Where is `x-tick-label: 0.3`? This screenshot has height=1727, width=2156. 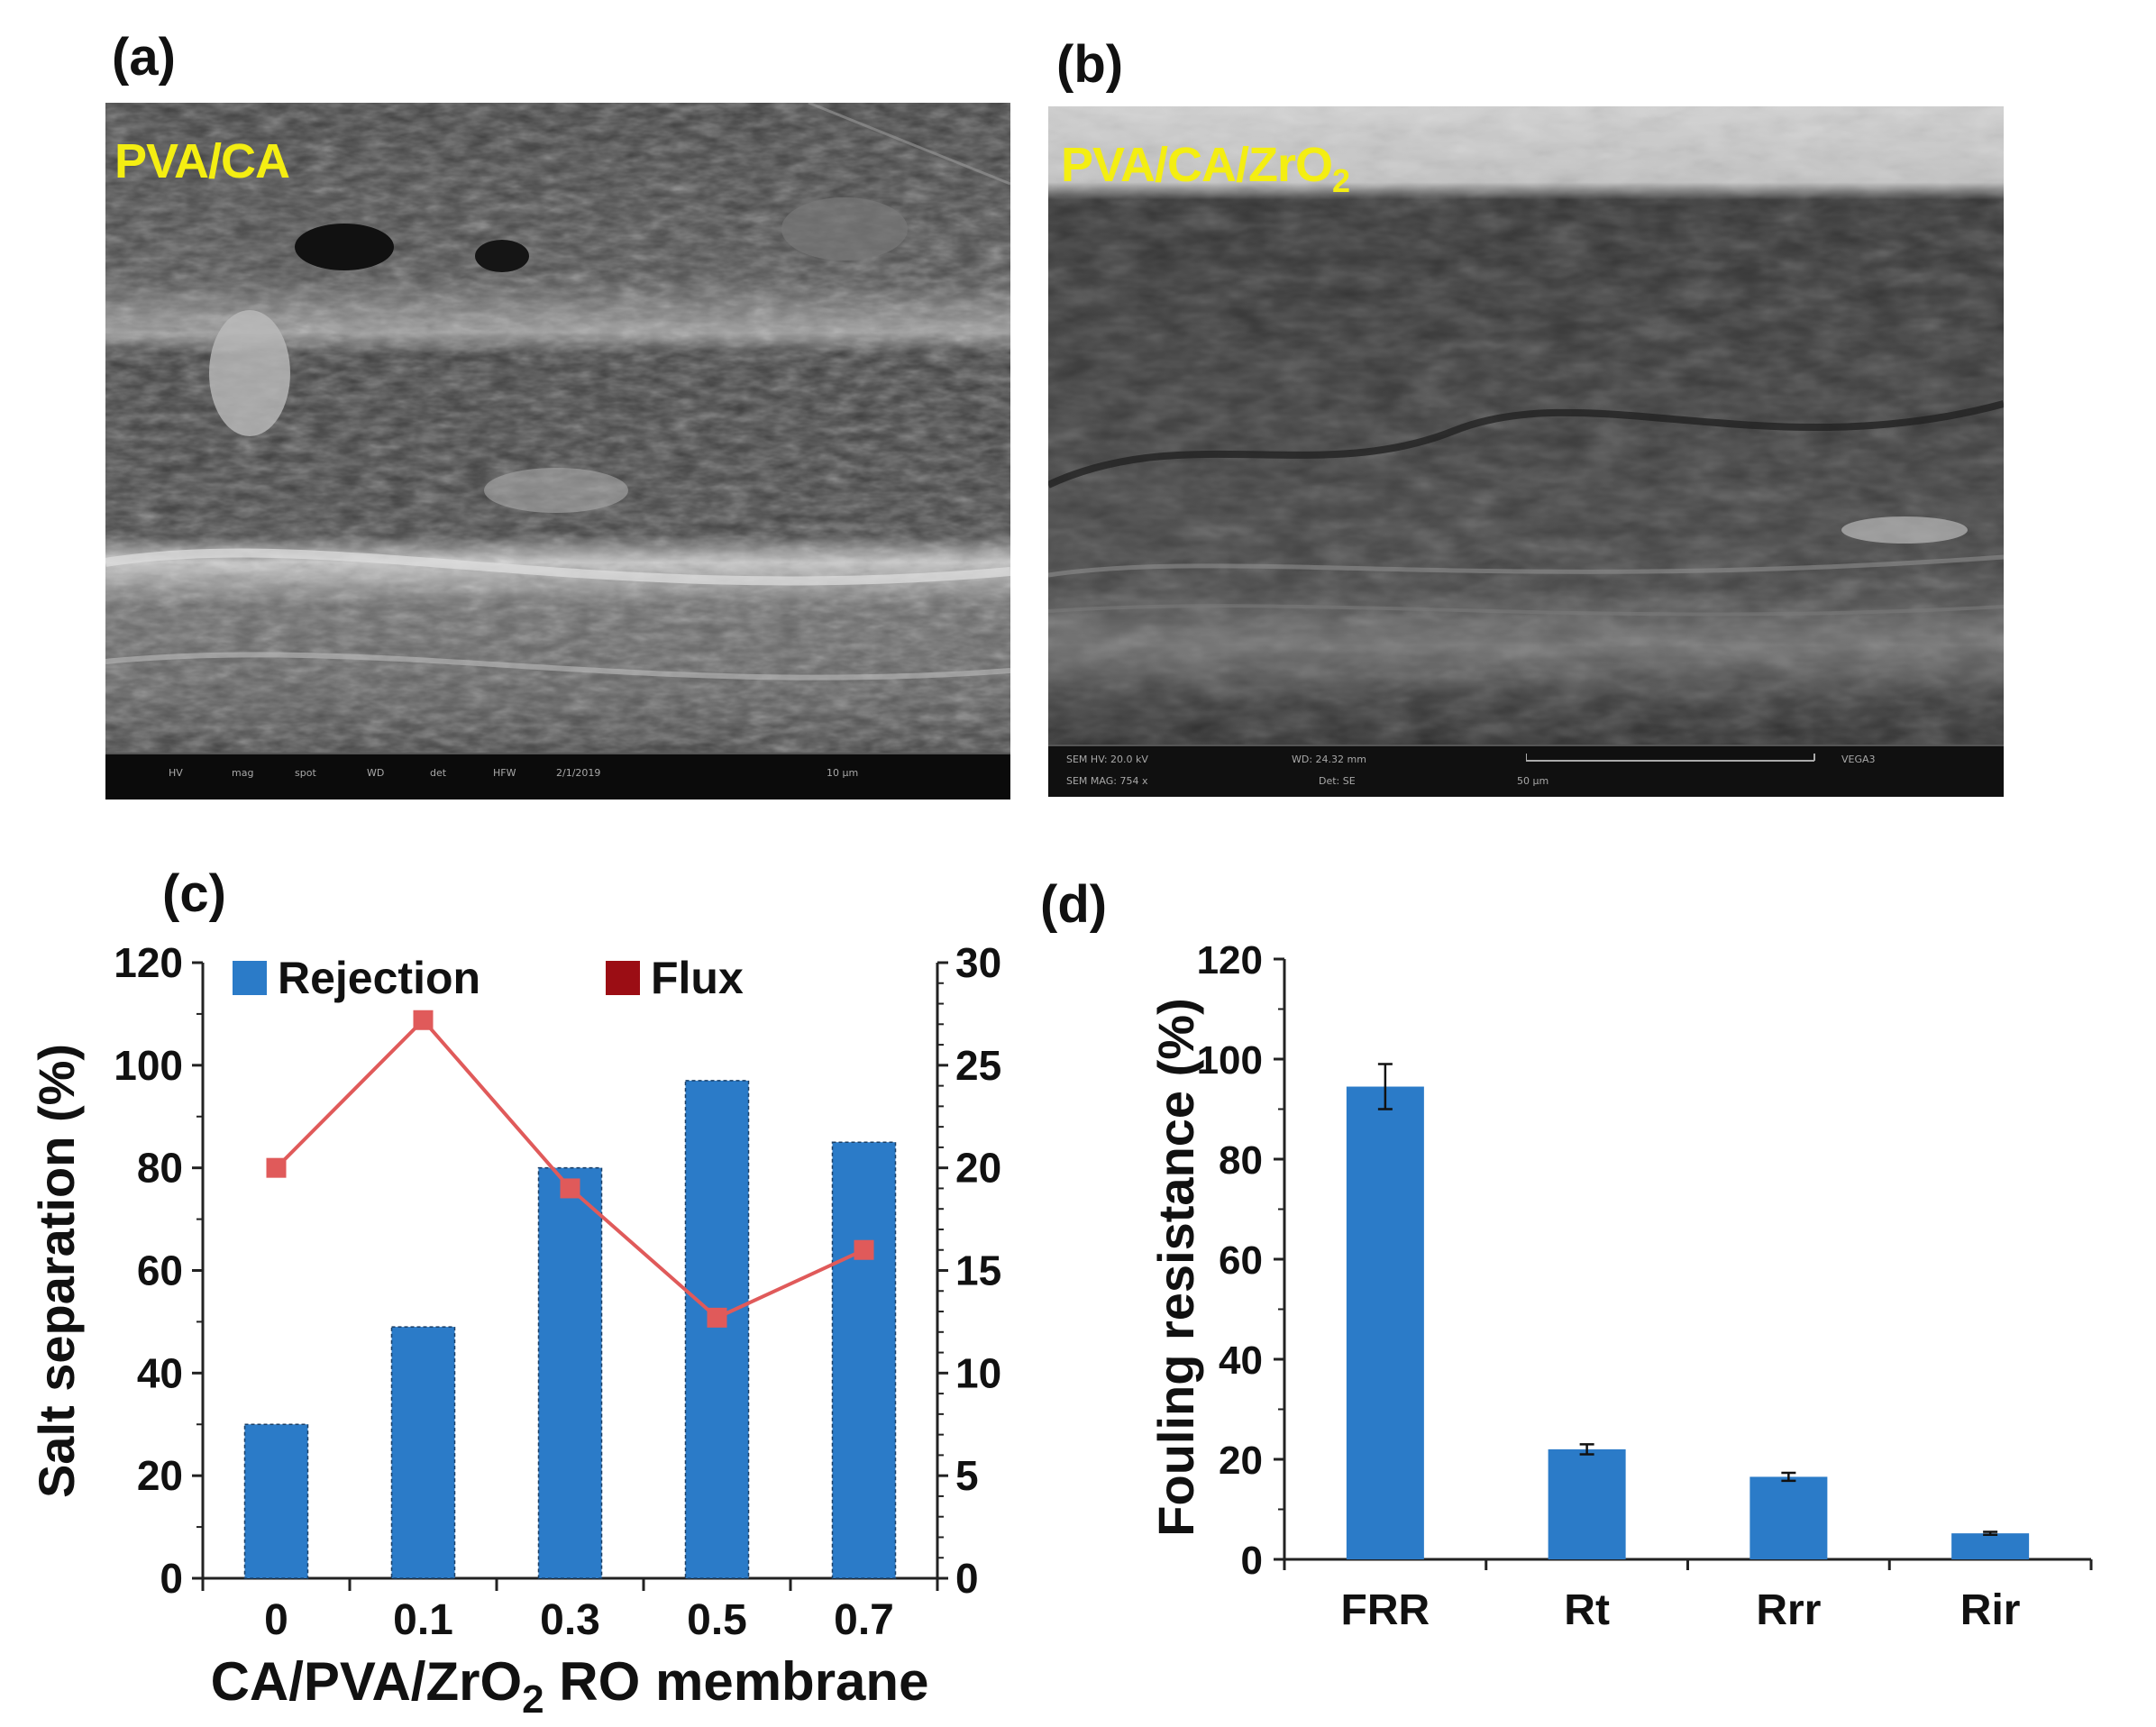 x-tick-label: 0.3 is located at coordinates (570, 1620).